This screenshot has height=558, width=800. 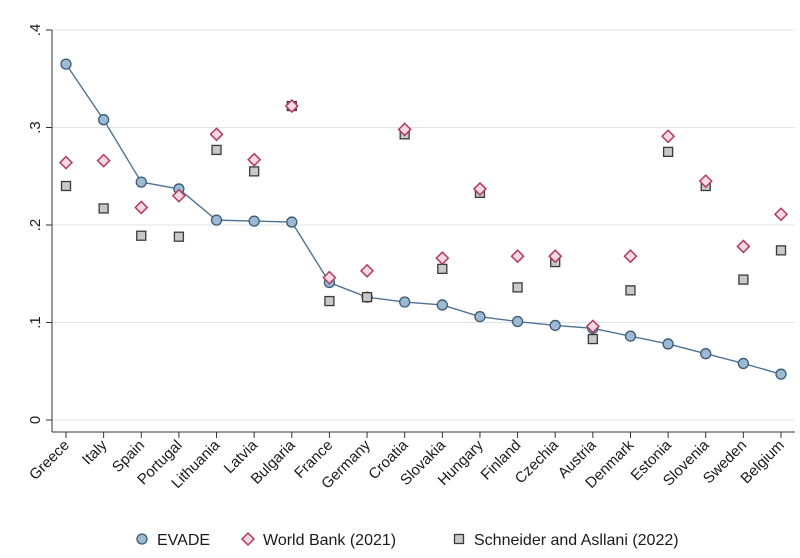 What do you see at coordinates (459, 539) in the screenshot?
I see `legend-square-icon` at bounding box center [459, 539].